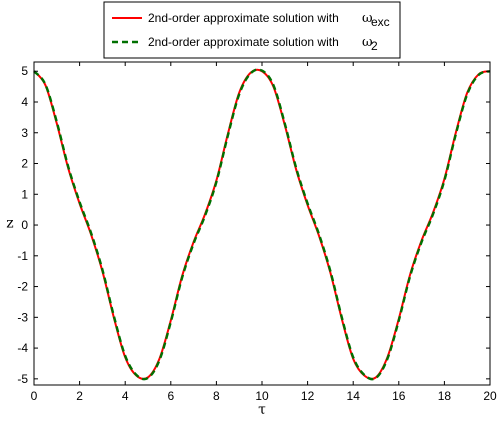 This screenshot has height=423, width=498. I want to click on x-tick-label: 6, so click(170, 396).